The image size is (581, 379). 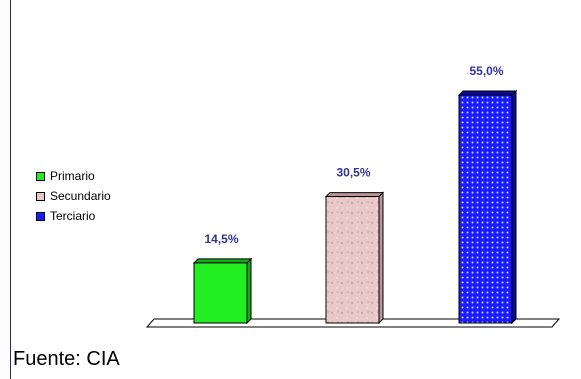 What do you see at coordinates (40, 176) in the screenshot?
I see `legend-swatch-primario` at bounding box center [40, 176].